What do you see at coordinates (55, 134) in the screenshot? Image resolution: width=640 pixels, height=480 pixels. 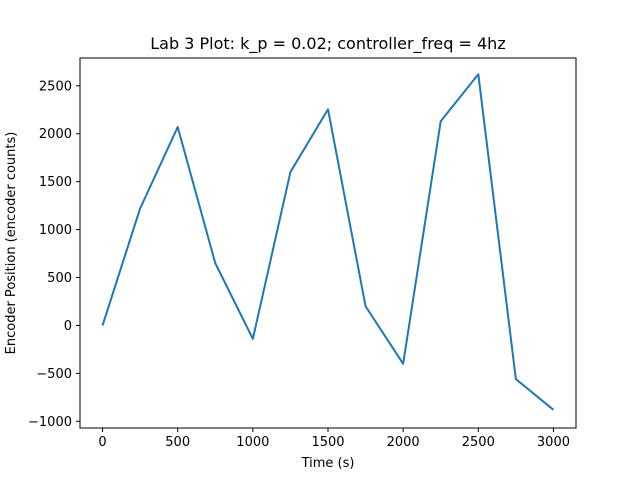 I see `y-tick-label: 2000` at bounding box center [55, 134].